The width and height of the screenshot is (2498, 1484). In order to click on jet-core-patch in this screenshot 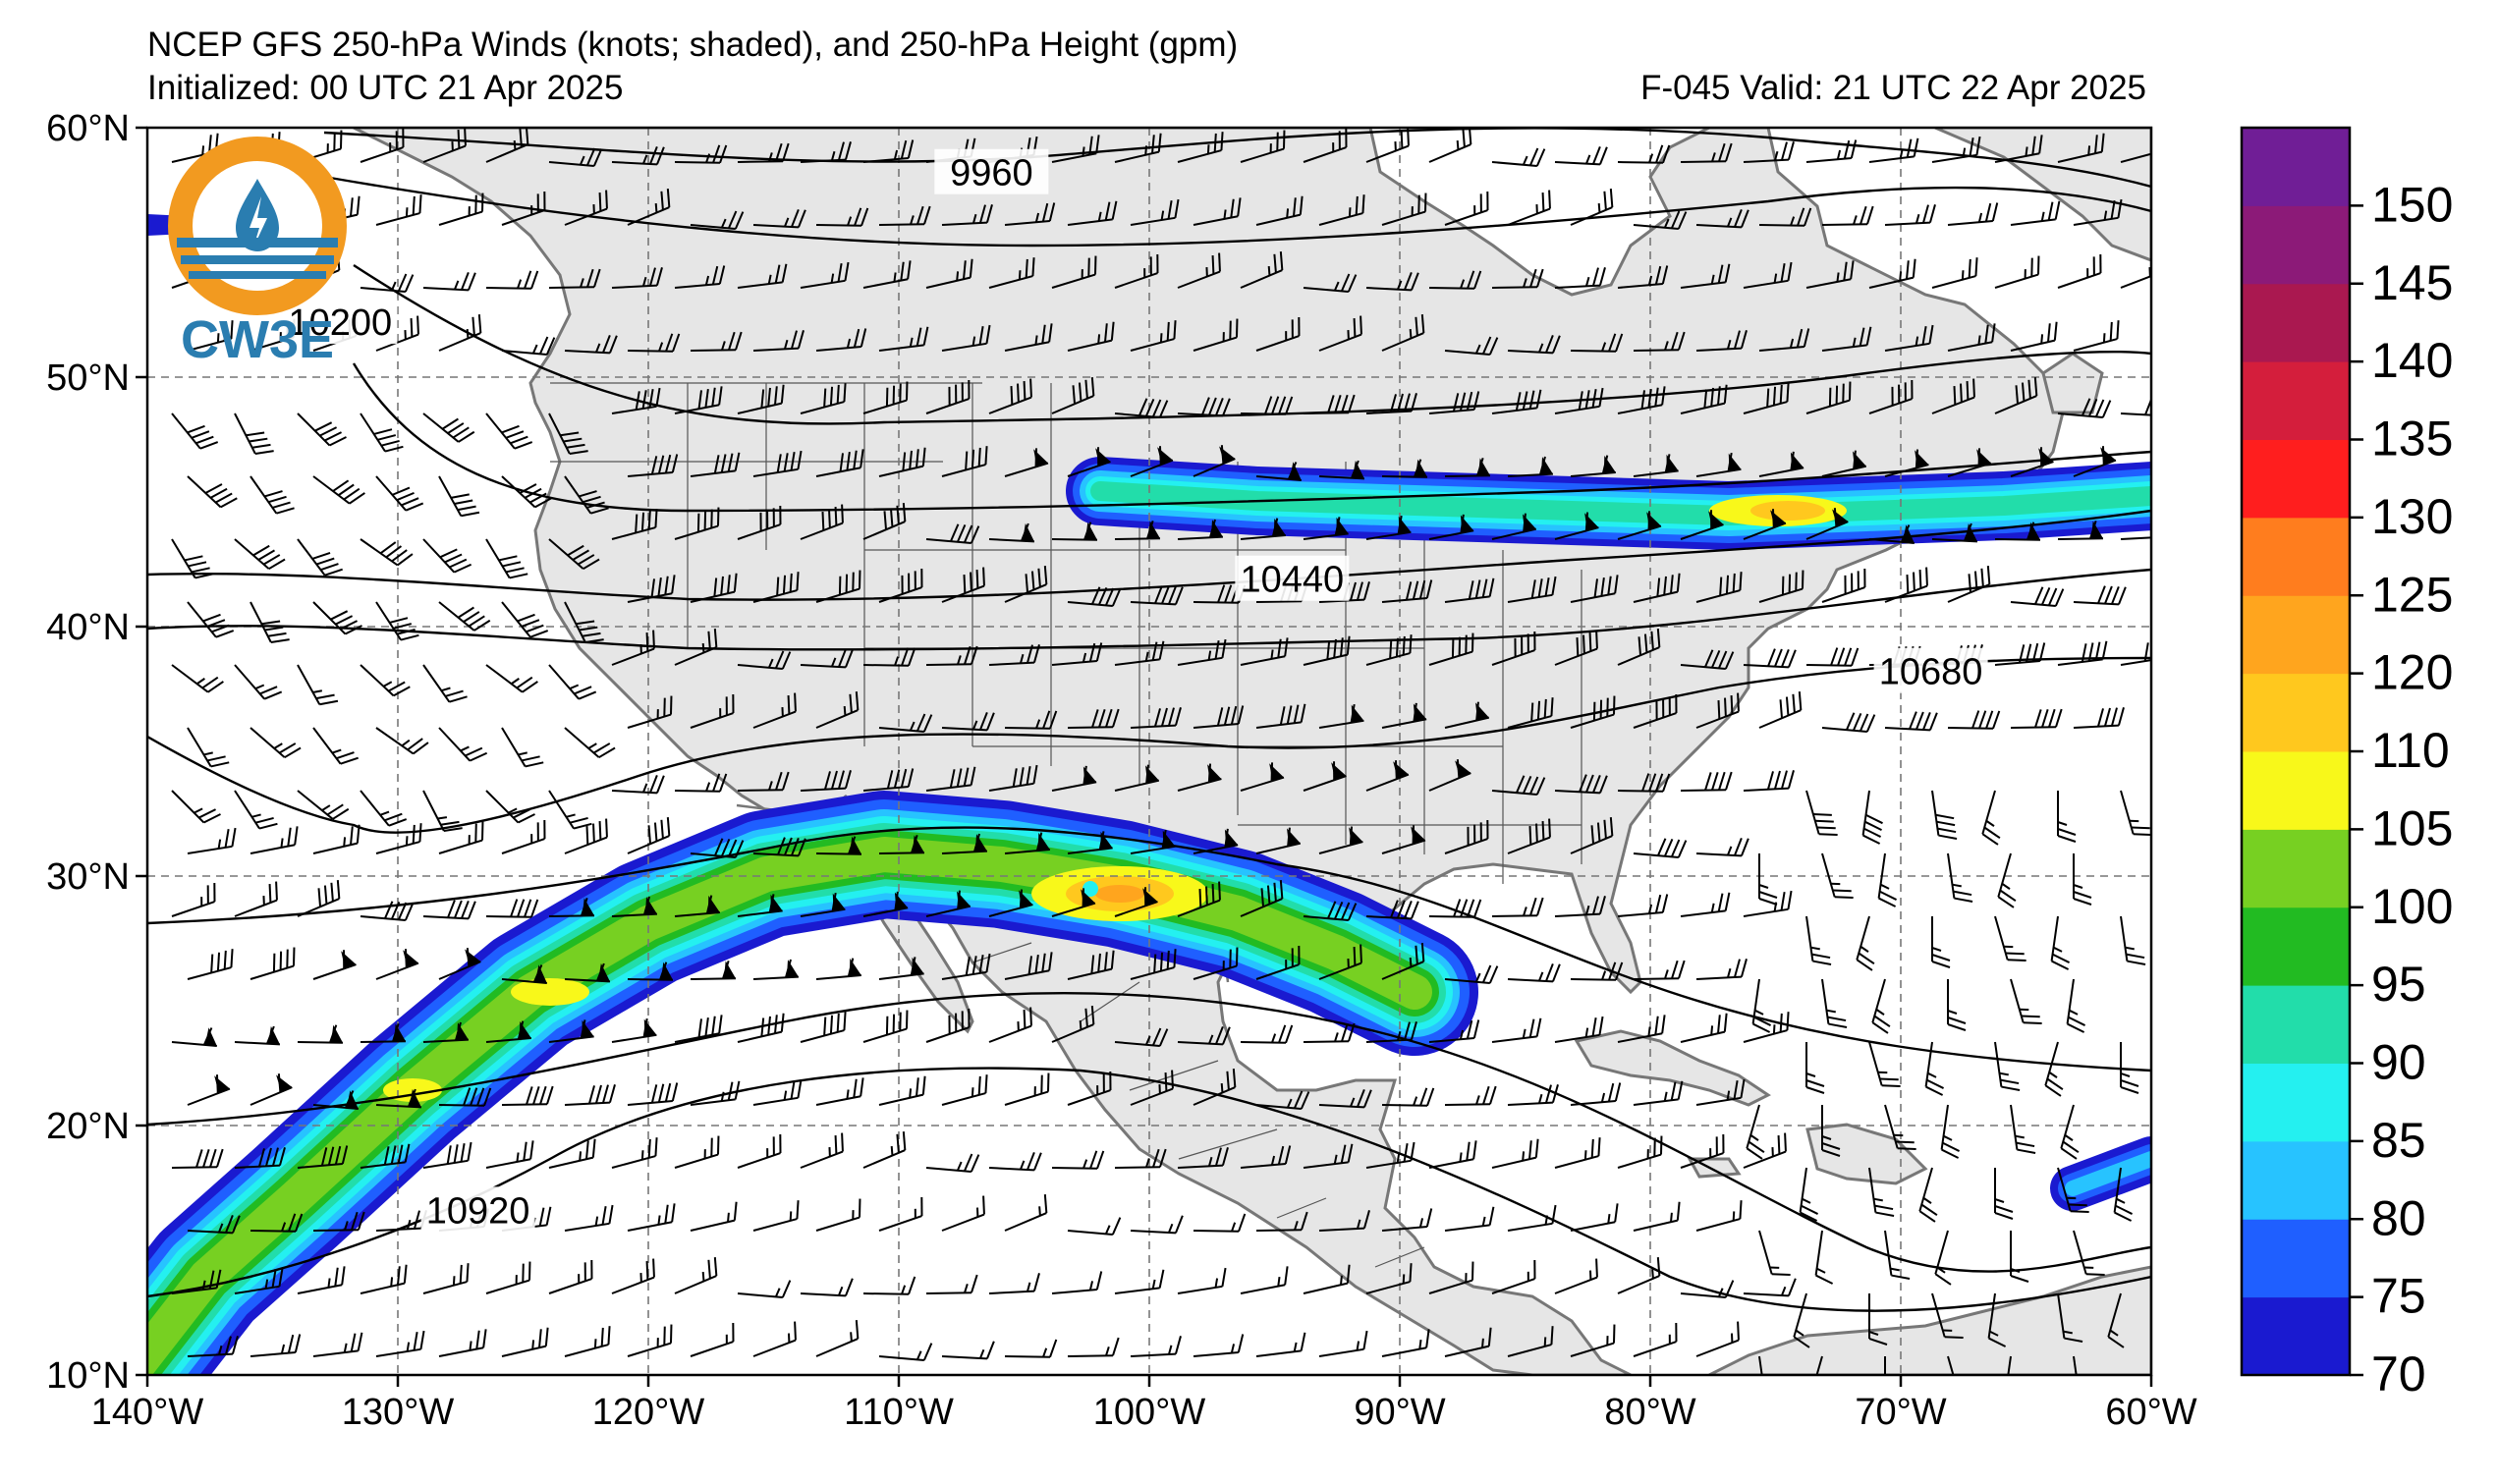, I will do `click(550, 992)`.